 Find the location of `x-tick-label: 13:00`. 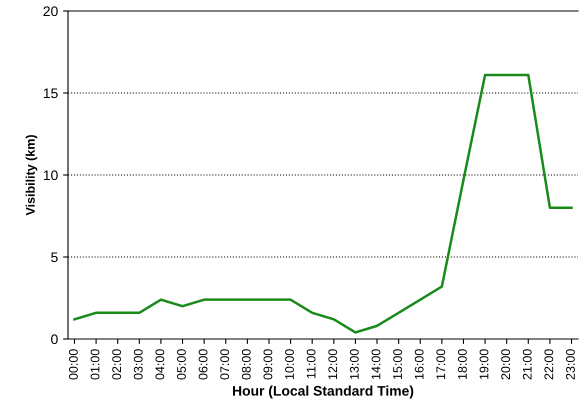

x-tick-label: 13:00 is located at coordinates (354, 364).